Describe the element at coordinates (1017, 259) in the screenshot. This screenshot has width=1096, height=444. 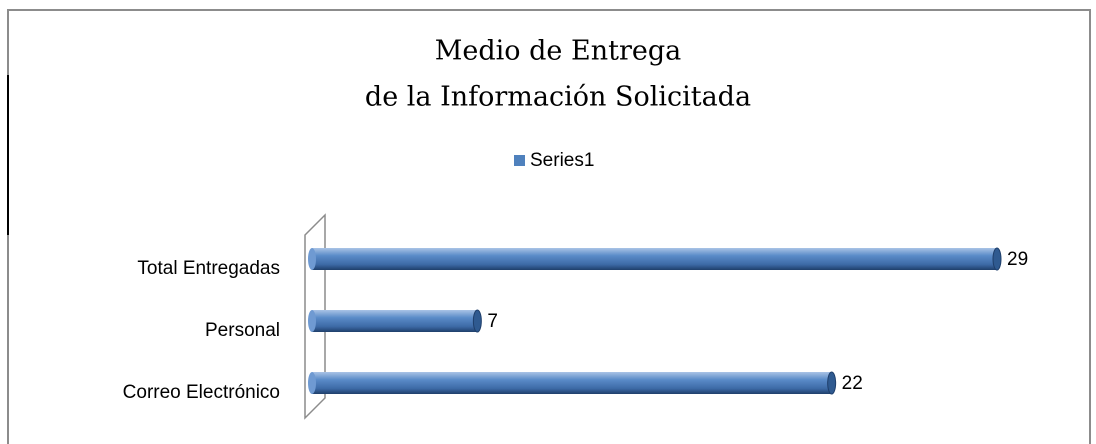
I see `data-label: 29` at that location.